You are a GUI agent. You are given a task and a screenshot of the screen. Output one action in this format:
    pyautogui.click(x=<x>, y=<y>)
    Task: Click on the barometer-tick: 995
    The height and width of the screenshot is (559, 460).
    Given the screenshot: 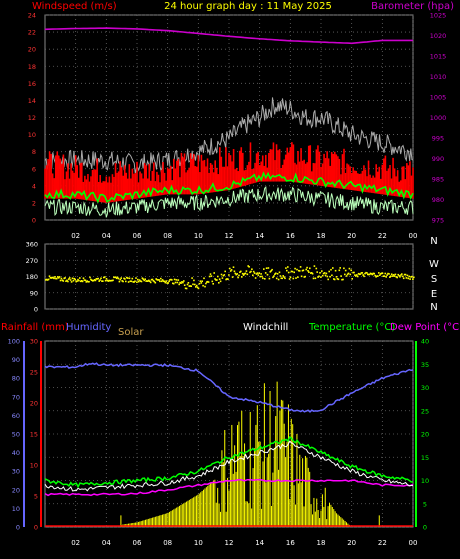 What is the action you would take?
    pyautogui.click(x=438, y=139)
    